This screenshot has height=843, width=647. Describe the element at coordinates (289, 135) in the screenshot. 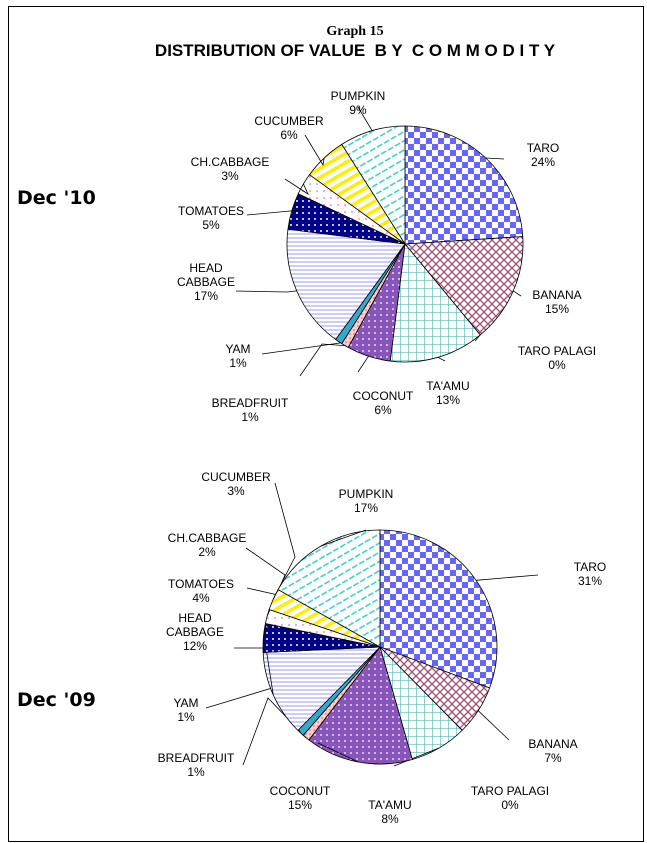

I see `slice-value-cucumber: 6%` at that location.